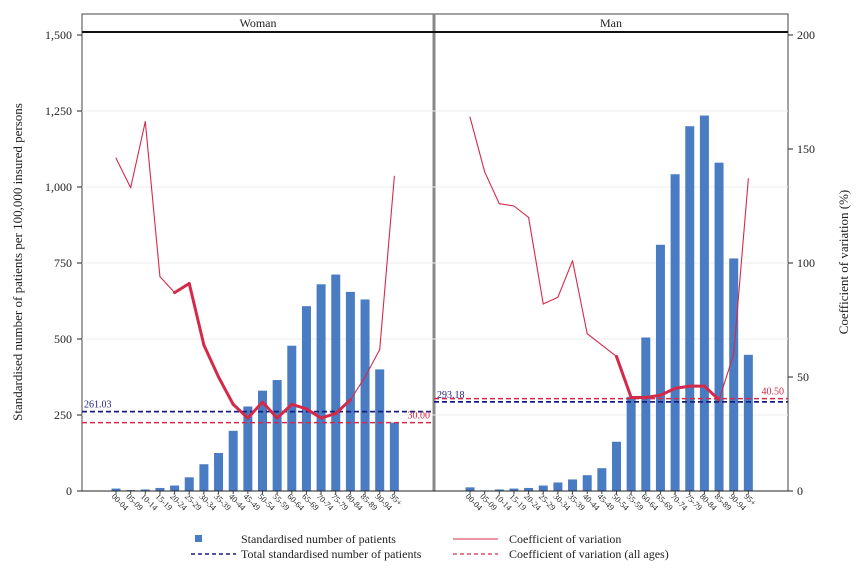  Describe the element at coordinates (451, 395) in the screenshot. I see `total-line-label: 293.18` at that location.